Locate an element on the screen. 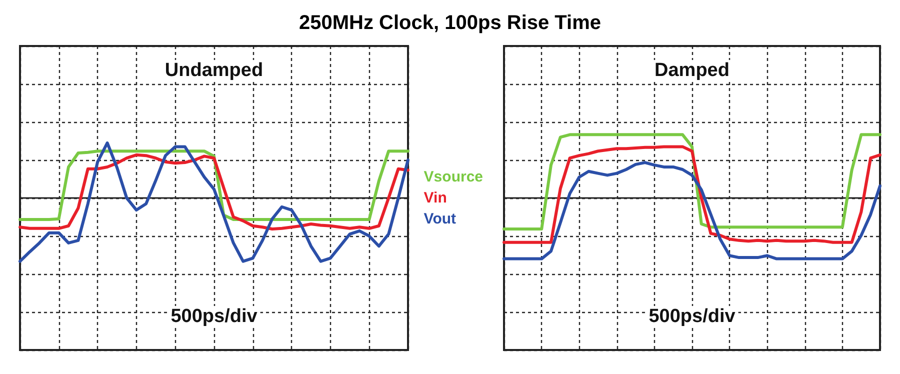 The image size is (900, 374). chart-subtitle: Damped is located at coordinates (692, 70).